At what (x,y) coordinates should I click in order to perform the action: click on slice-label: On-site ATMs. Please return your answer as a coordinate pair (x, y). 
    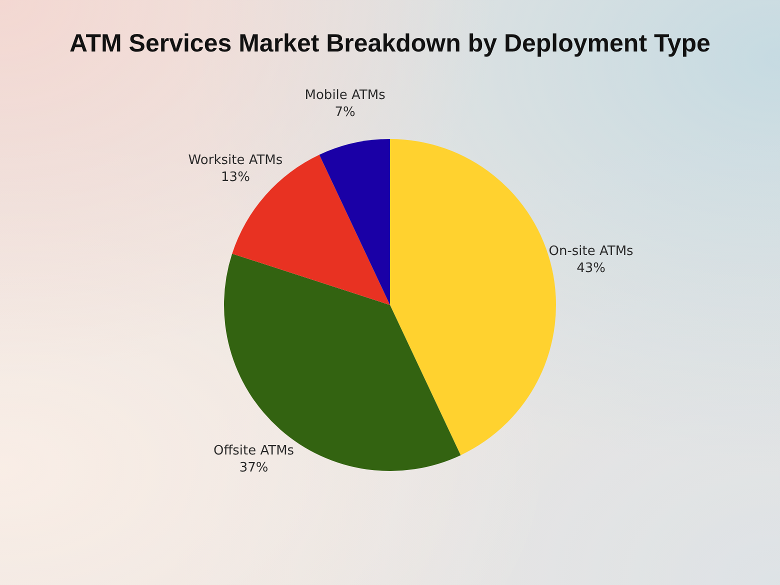
    Looking at the image, I should click on (591, 252).